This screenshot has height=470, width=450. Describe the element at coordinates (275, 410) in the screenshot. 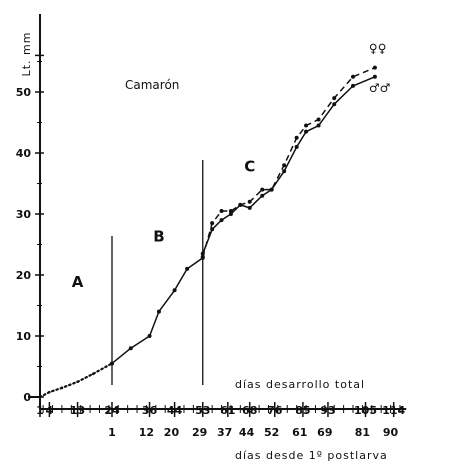

I see `x-tick-label-total: 76` at that location.